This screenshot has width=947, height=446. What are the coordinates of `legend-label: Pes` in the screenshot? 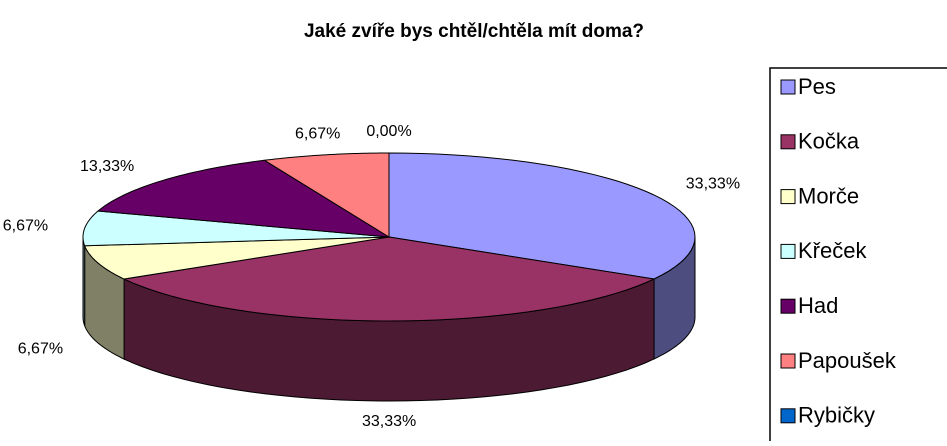 It's located at (817, 86).